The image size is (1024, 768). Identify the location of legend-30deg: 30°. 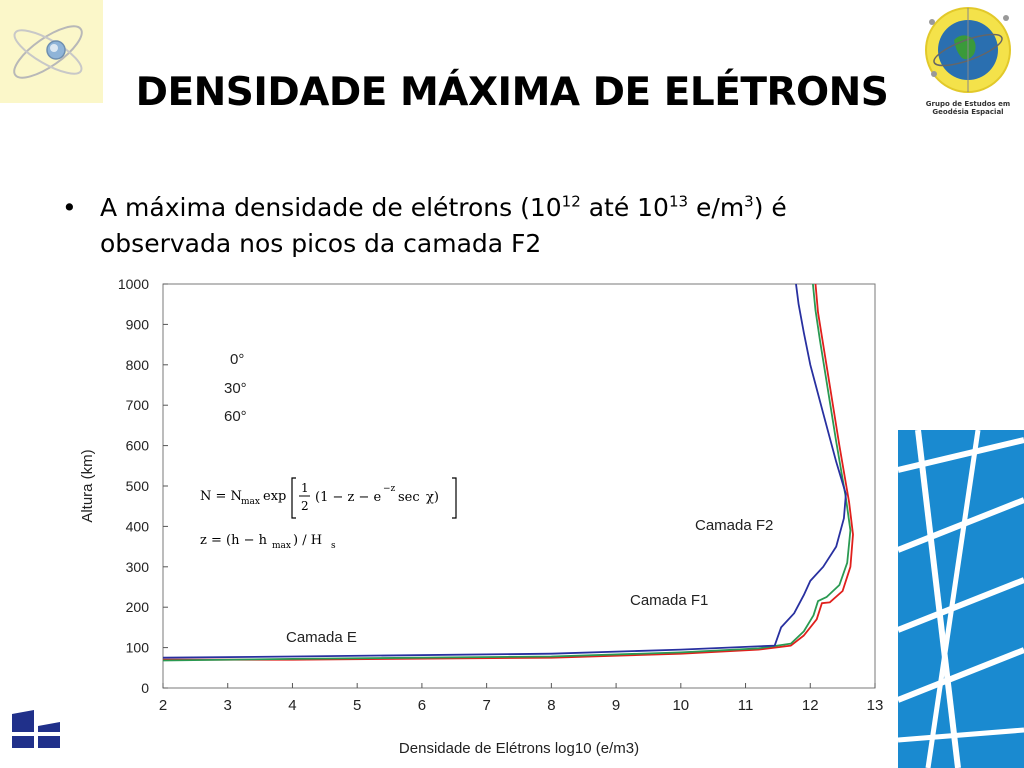
(235, 388).